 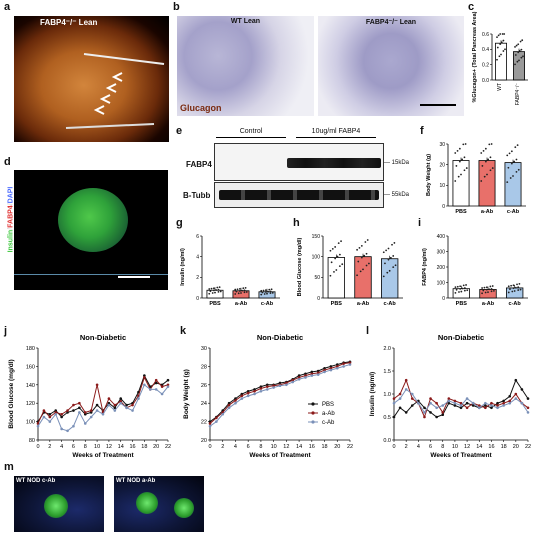 I want to click on x-tick-label: 20, so click(x=337, y=447).